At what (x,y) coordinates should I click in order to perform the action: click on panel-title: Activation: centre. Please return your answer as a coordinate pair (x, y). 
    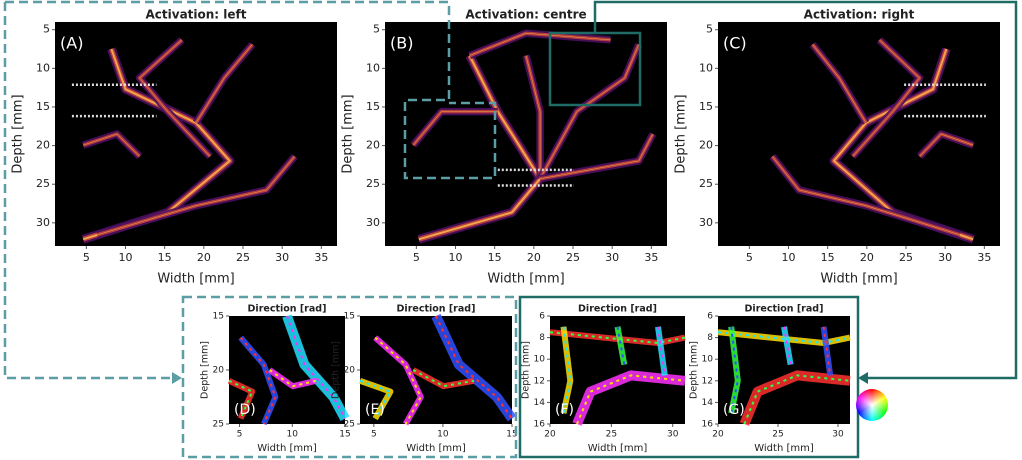
    Looking at the image, I should click on (525, 15).